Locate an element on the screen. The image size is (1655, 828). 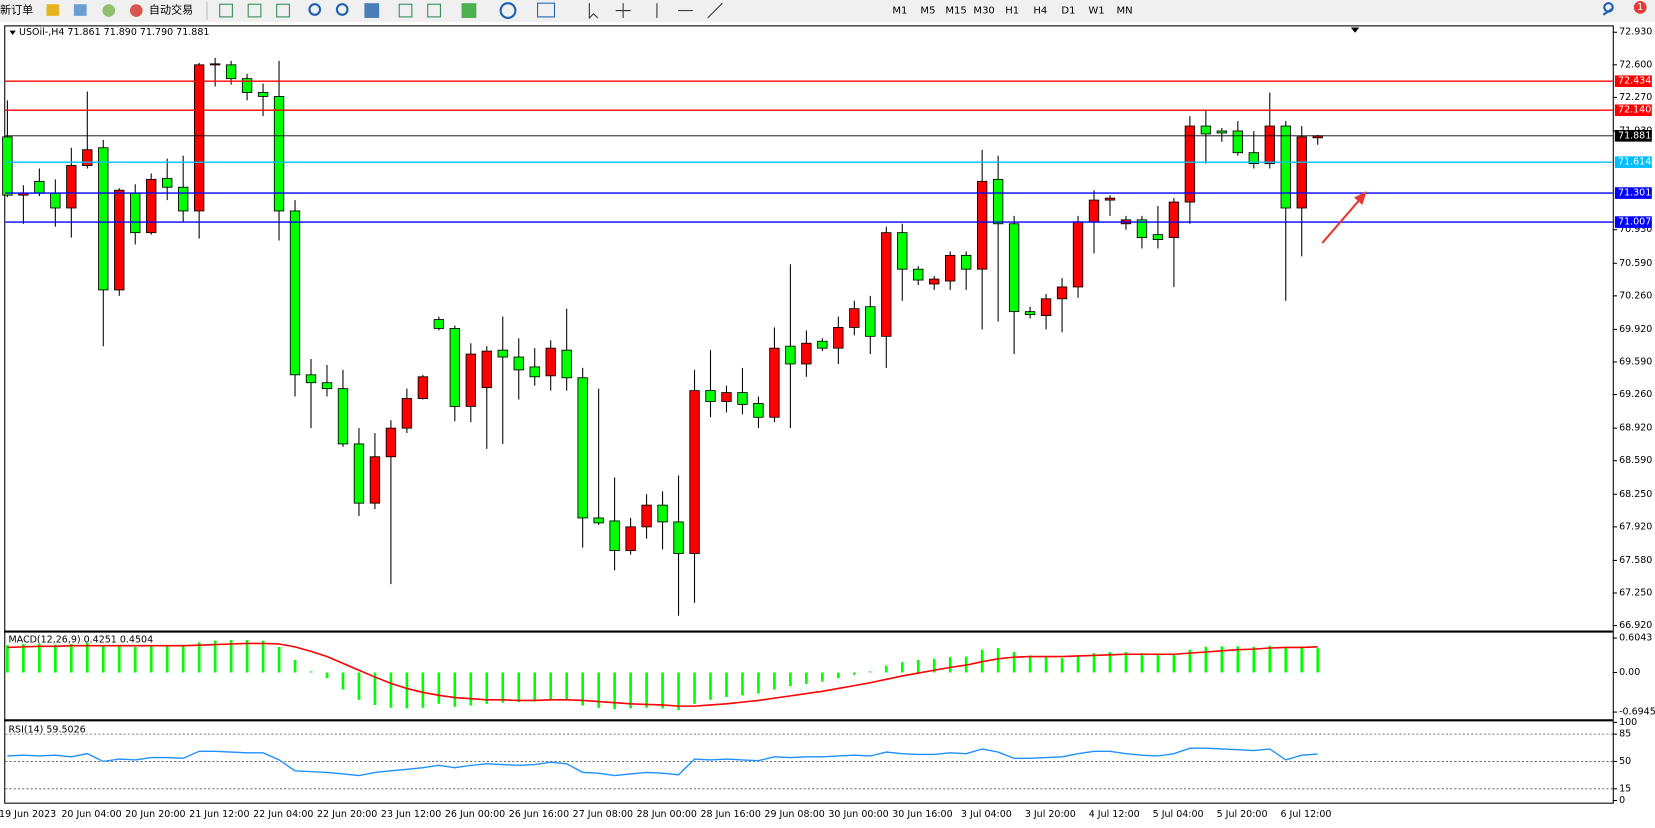
cursor-tool is located at coordinates (593, 11).